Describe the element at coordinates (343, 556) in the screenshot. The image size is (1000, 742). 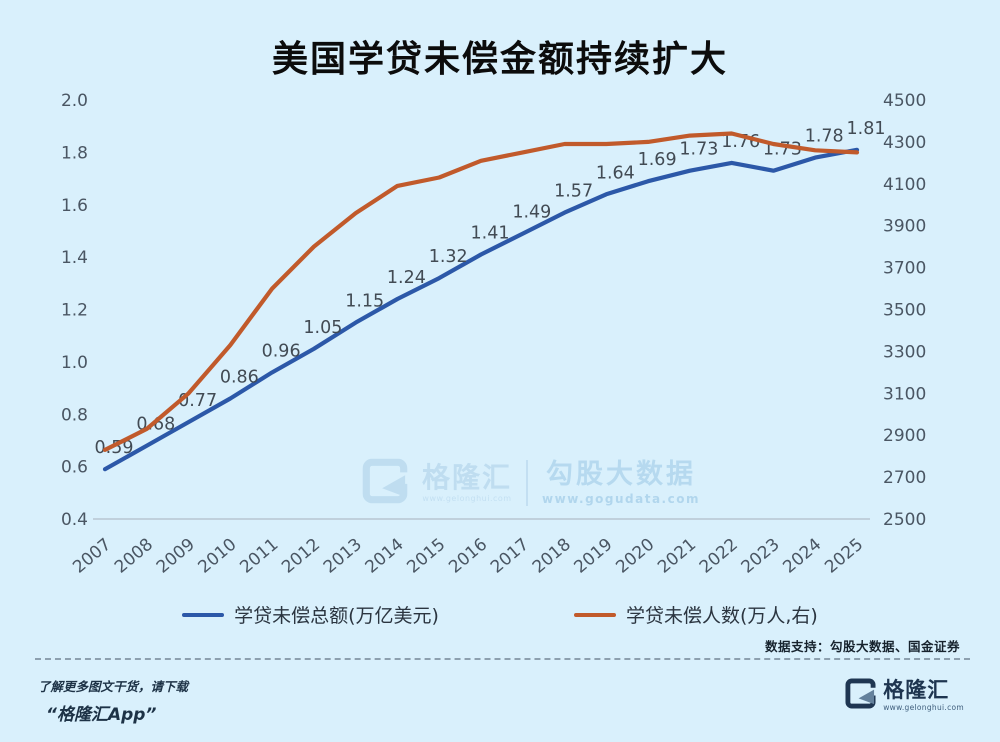
I see `x-axis-tick: 2013` at that location.